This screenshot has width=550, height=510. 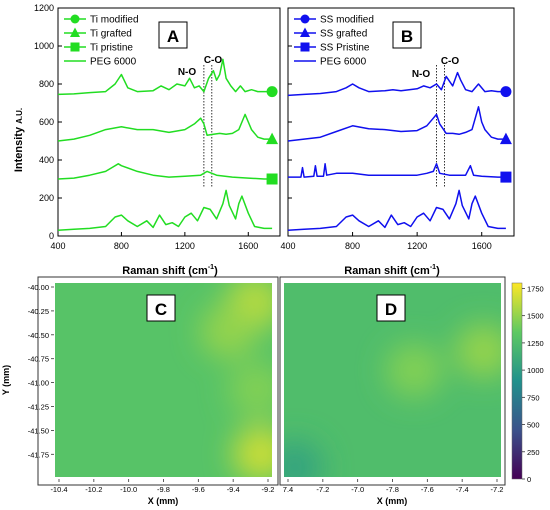 What do you see at coordinates (272, 92) in the screenshot?
I see `series-end-marker-ti-modified` at bounding box center [272, 92].